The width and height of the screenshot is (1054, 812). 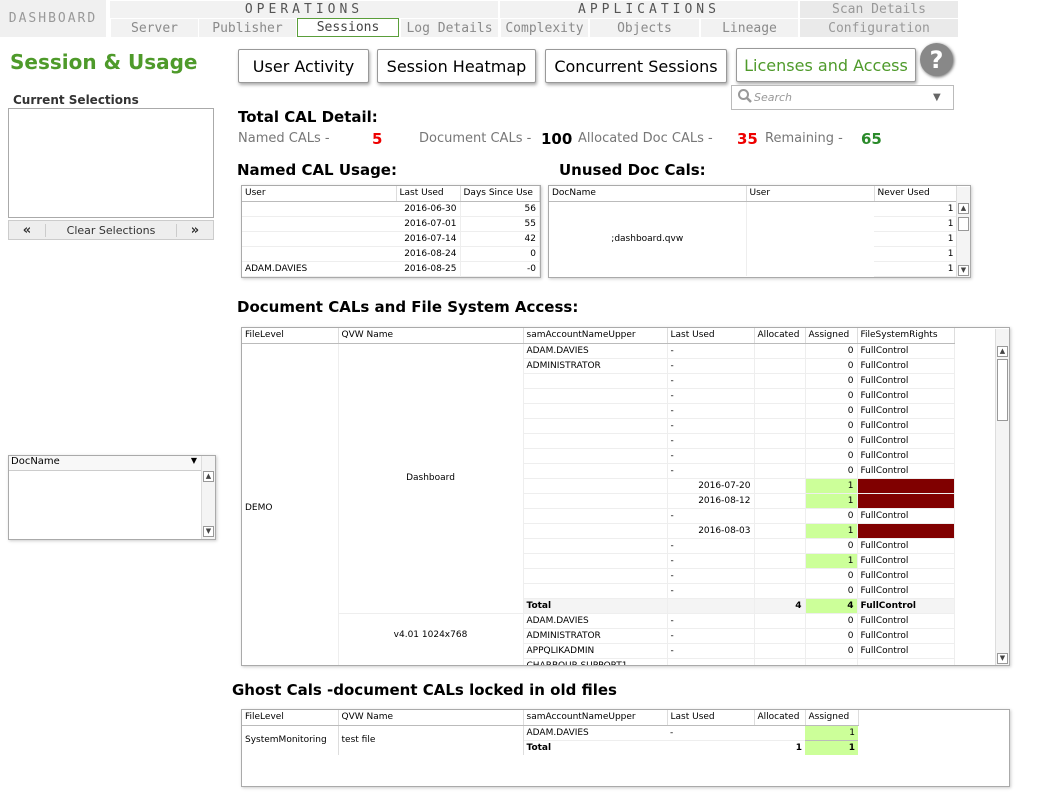 I want to click on scroll-thumb, so click(x=963, y=224).